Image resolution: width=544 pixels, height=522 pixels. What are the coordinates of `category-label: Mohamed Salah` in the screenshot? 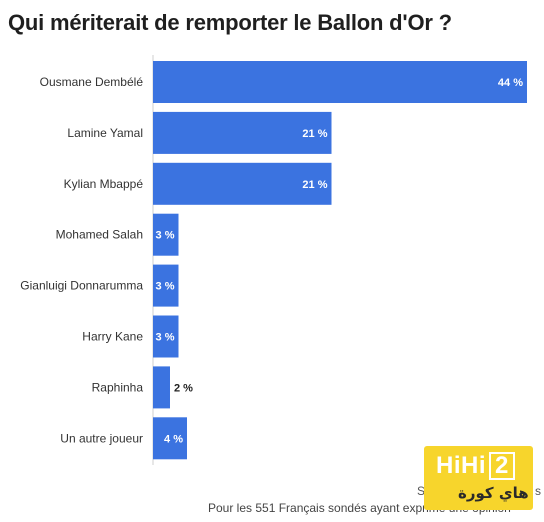 It's located at (99, 235).